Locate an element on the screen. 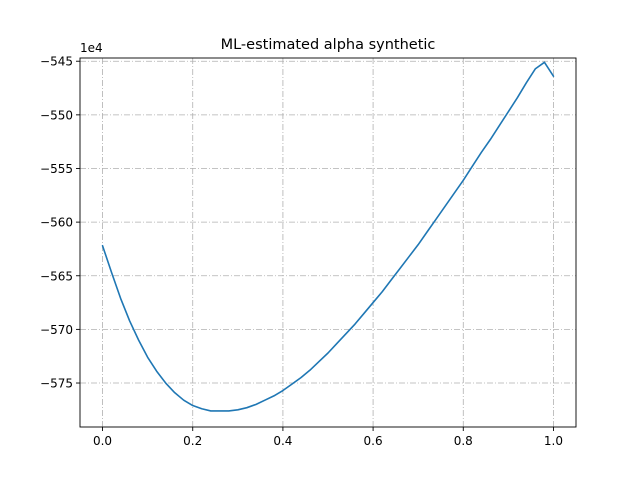 This screenshot has height=480, width=640. y-tick-label: −565 is located at coordinates (56, 276).